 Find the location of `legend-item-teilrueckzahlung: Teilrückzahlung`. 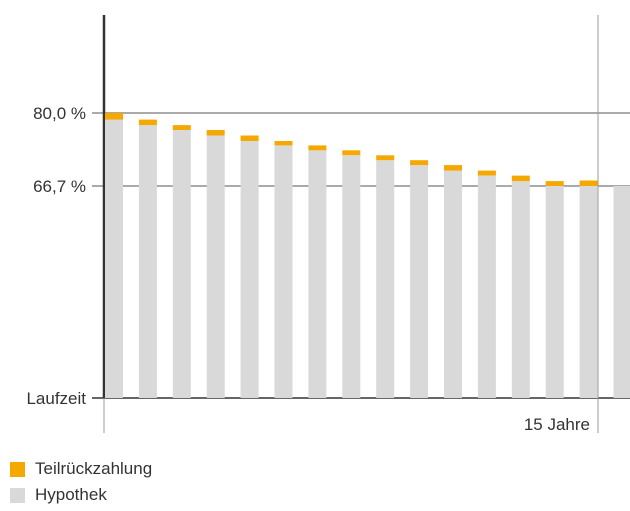

legend-item-teilrueckzahlung: Teilrückzahlung is located at coordinates (81, 469).